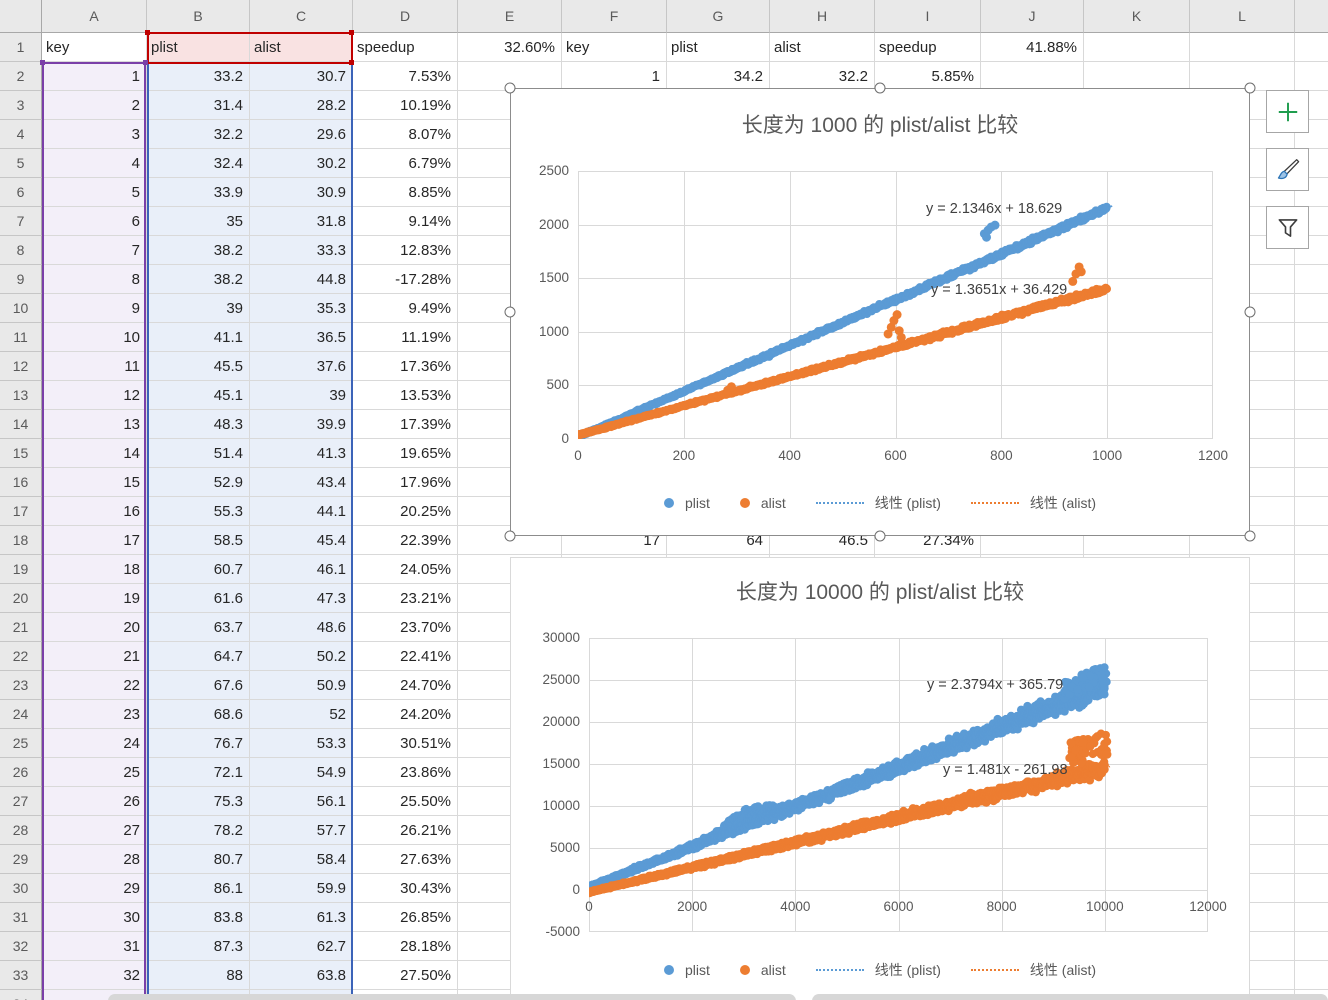 The width and height of the screenshot is (1328, 1000). What do you see at coordinates (1311, 859) in the screenshot?
I see `cell-M29` at bounding box center [1311, 859].